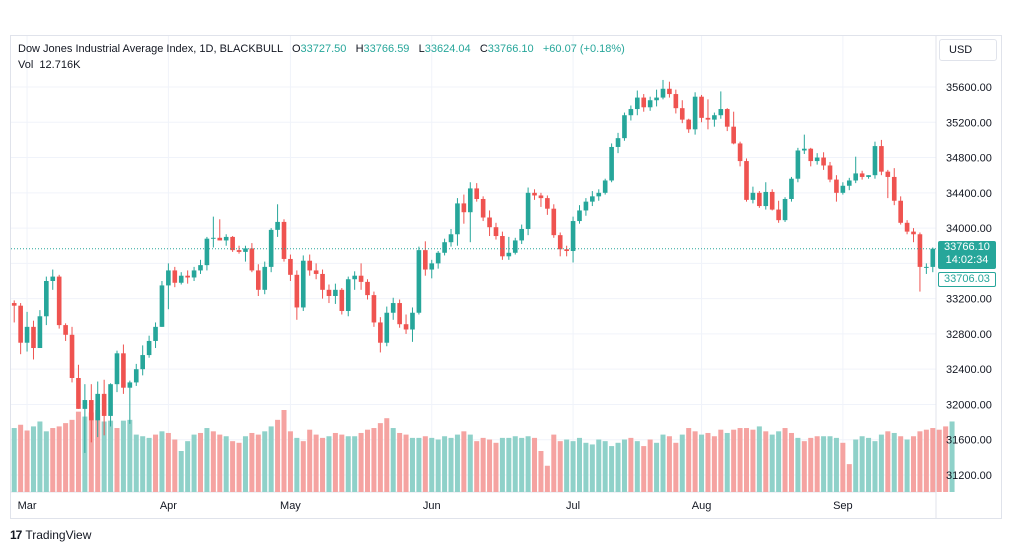  I want to click on current-price-tag: 33766.10 14:02:34, so click(967, 255).